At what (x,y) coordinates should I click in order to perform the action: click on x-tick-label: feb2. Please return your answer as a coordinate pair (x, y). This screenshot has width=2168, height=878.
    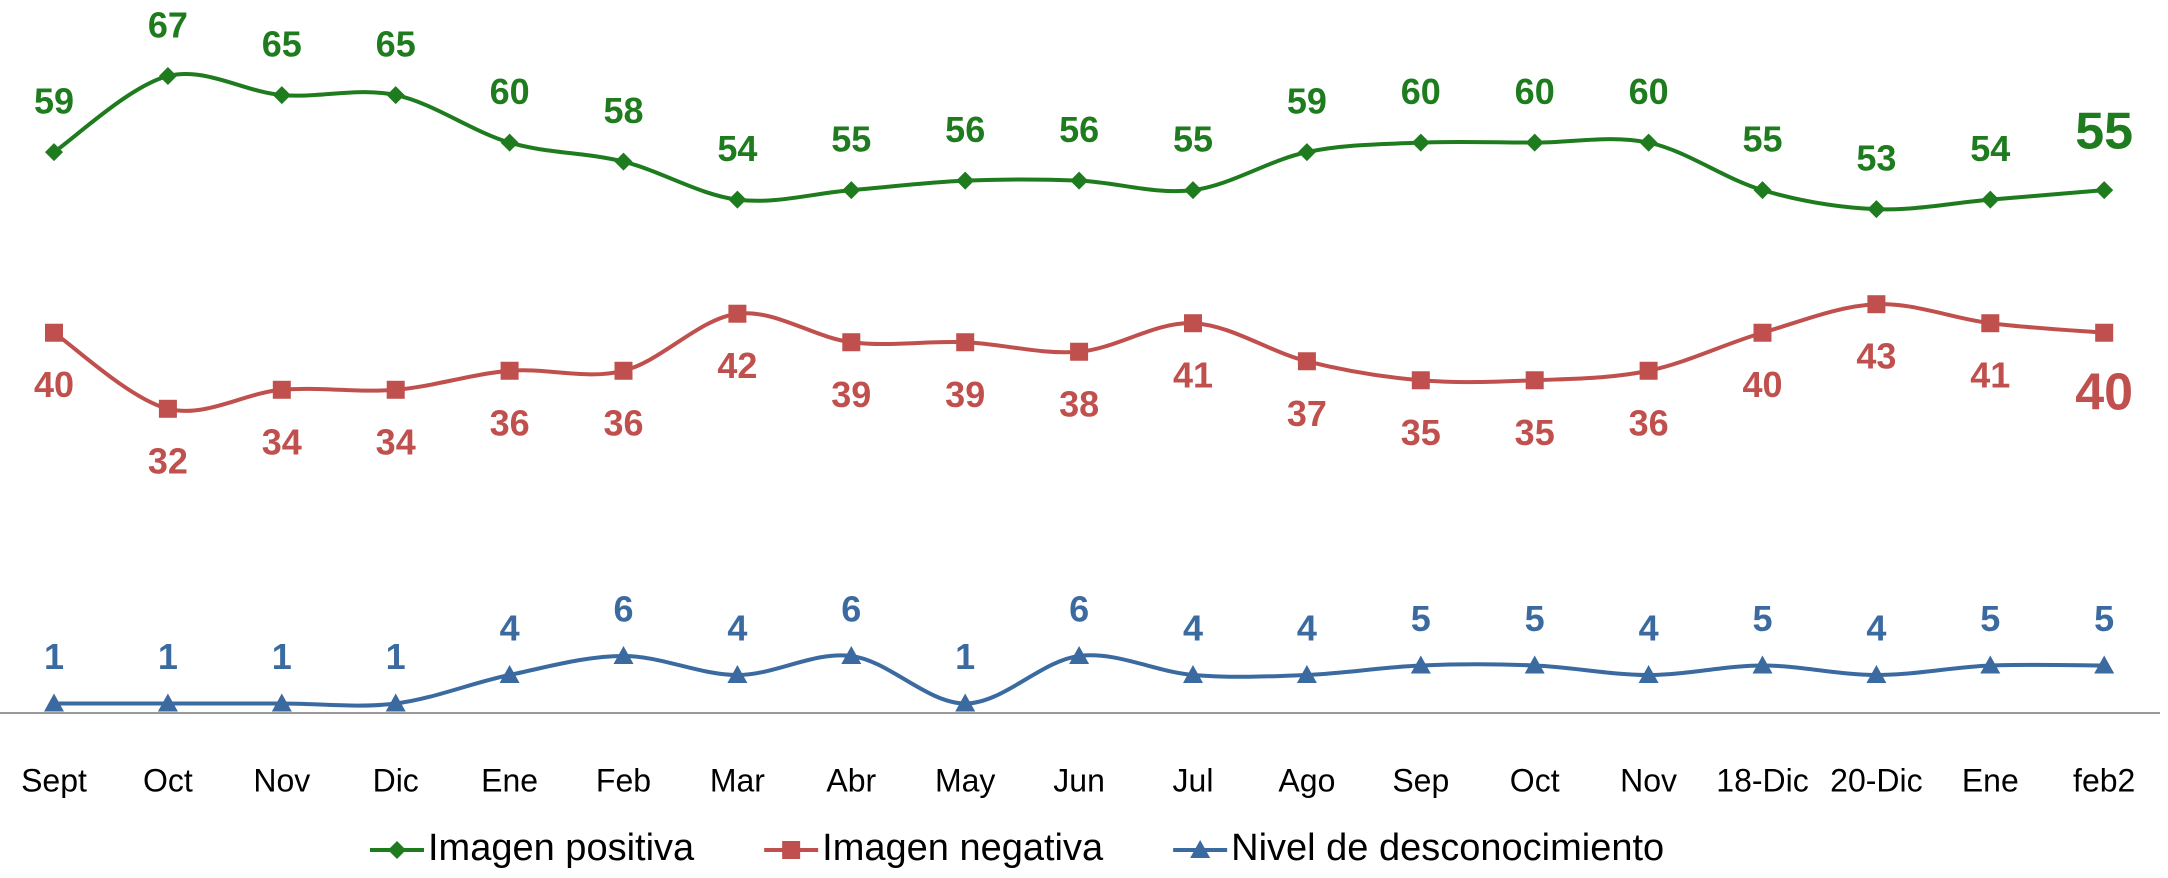
    Looking at the image, I should click on (2104, 780).